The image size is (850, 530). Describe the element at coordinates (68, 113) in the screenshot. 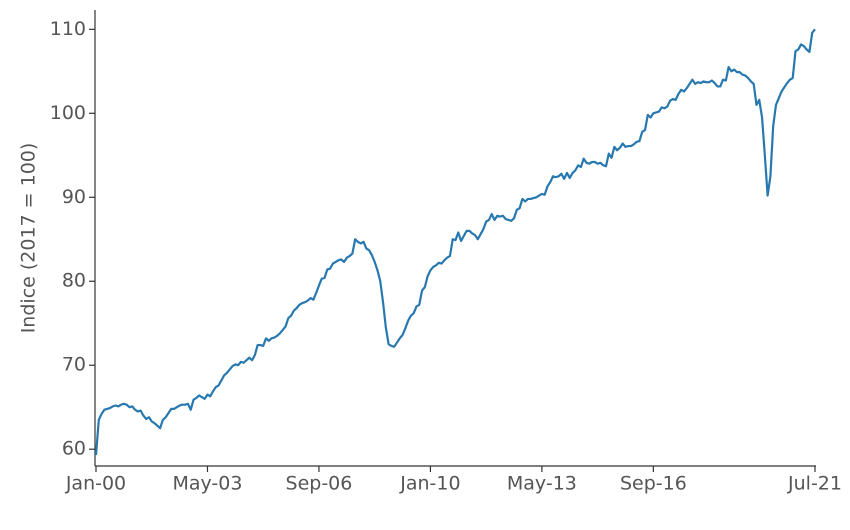

I see `y-tick-label: 100` at that location.